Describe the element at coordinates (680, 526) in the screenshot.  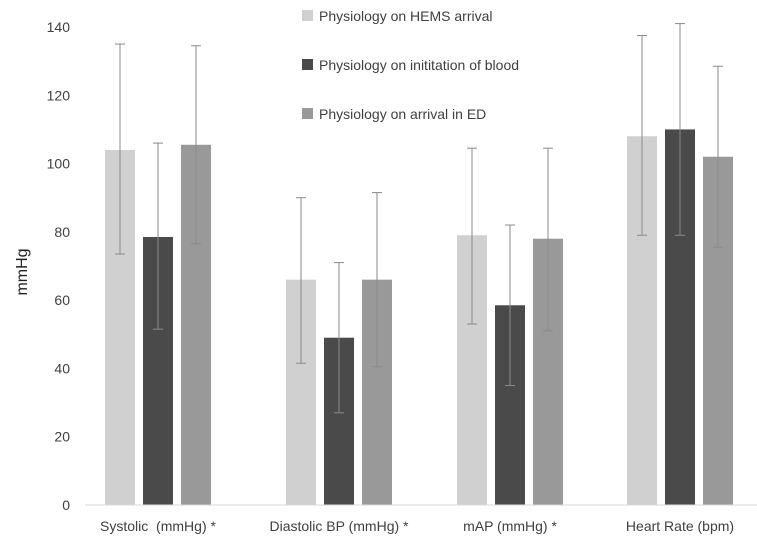
I see `x-category-label: Heart Rate (bpm)` at that location.